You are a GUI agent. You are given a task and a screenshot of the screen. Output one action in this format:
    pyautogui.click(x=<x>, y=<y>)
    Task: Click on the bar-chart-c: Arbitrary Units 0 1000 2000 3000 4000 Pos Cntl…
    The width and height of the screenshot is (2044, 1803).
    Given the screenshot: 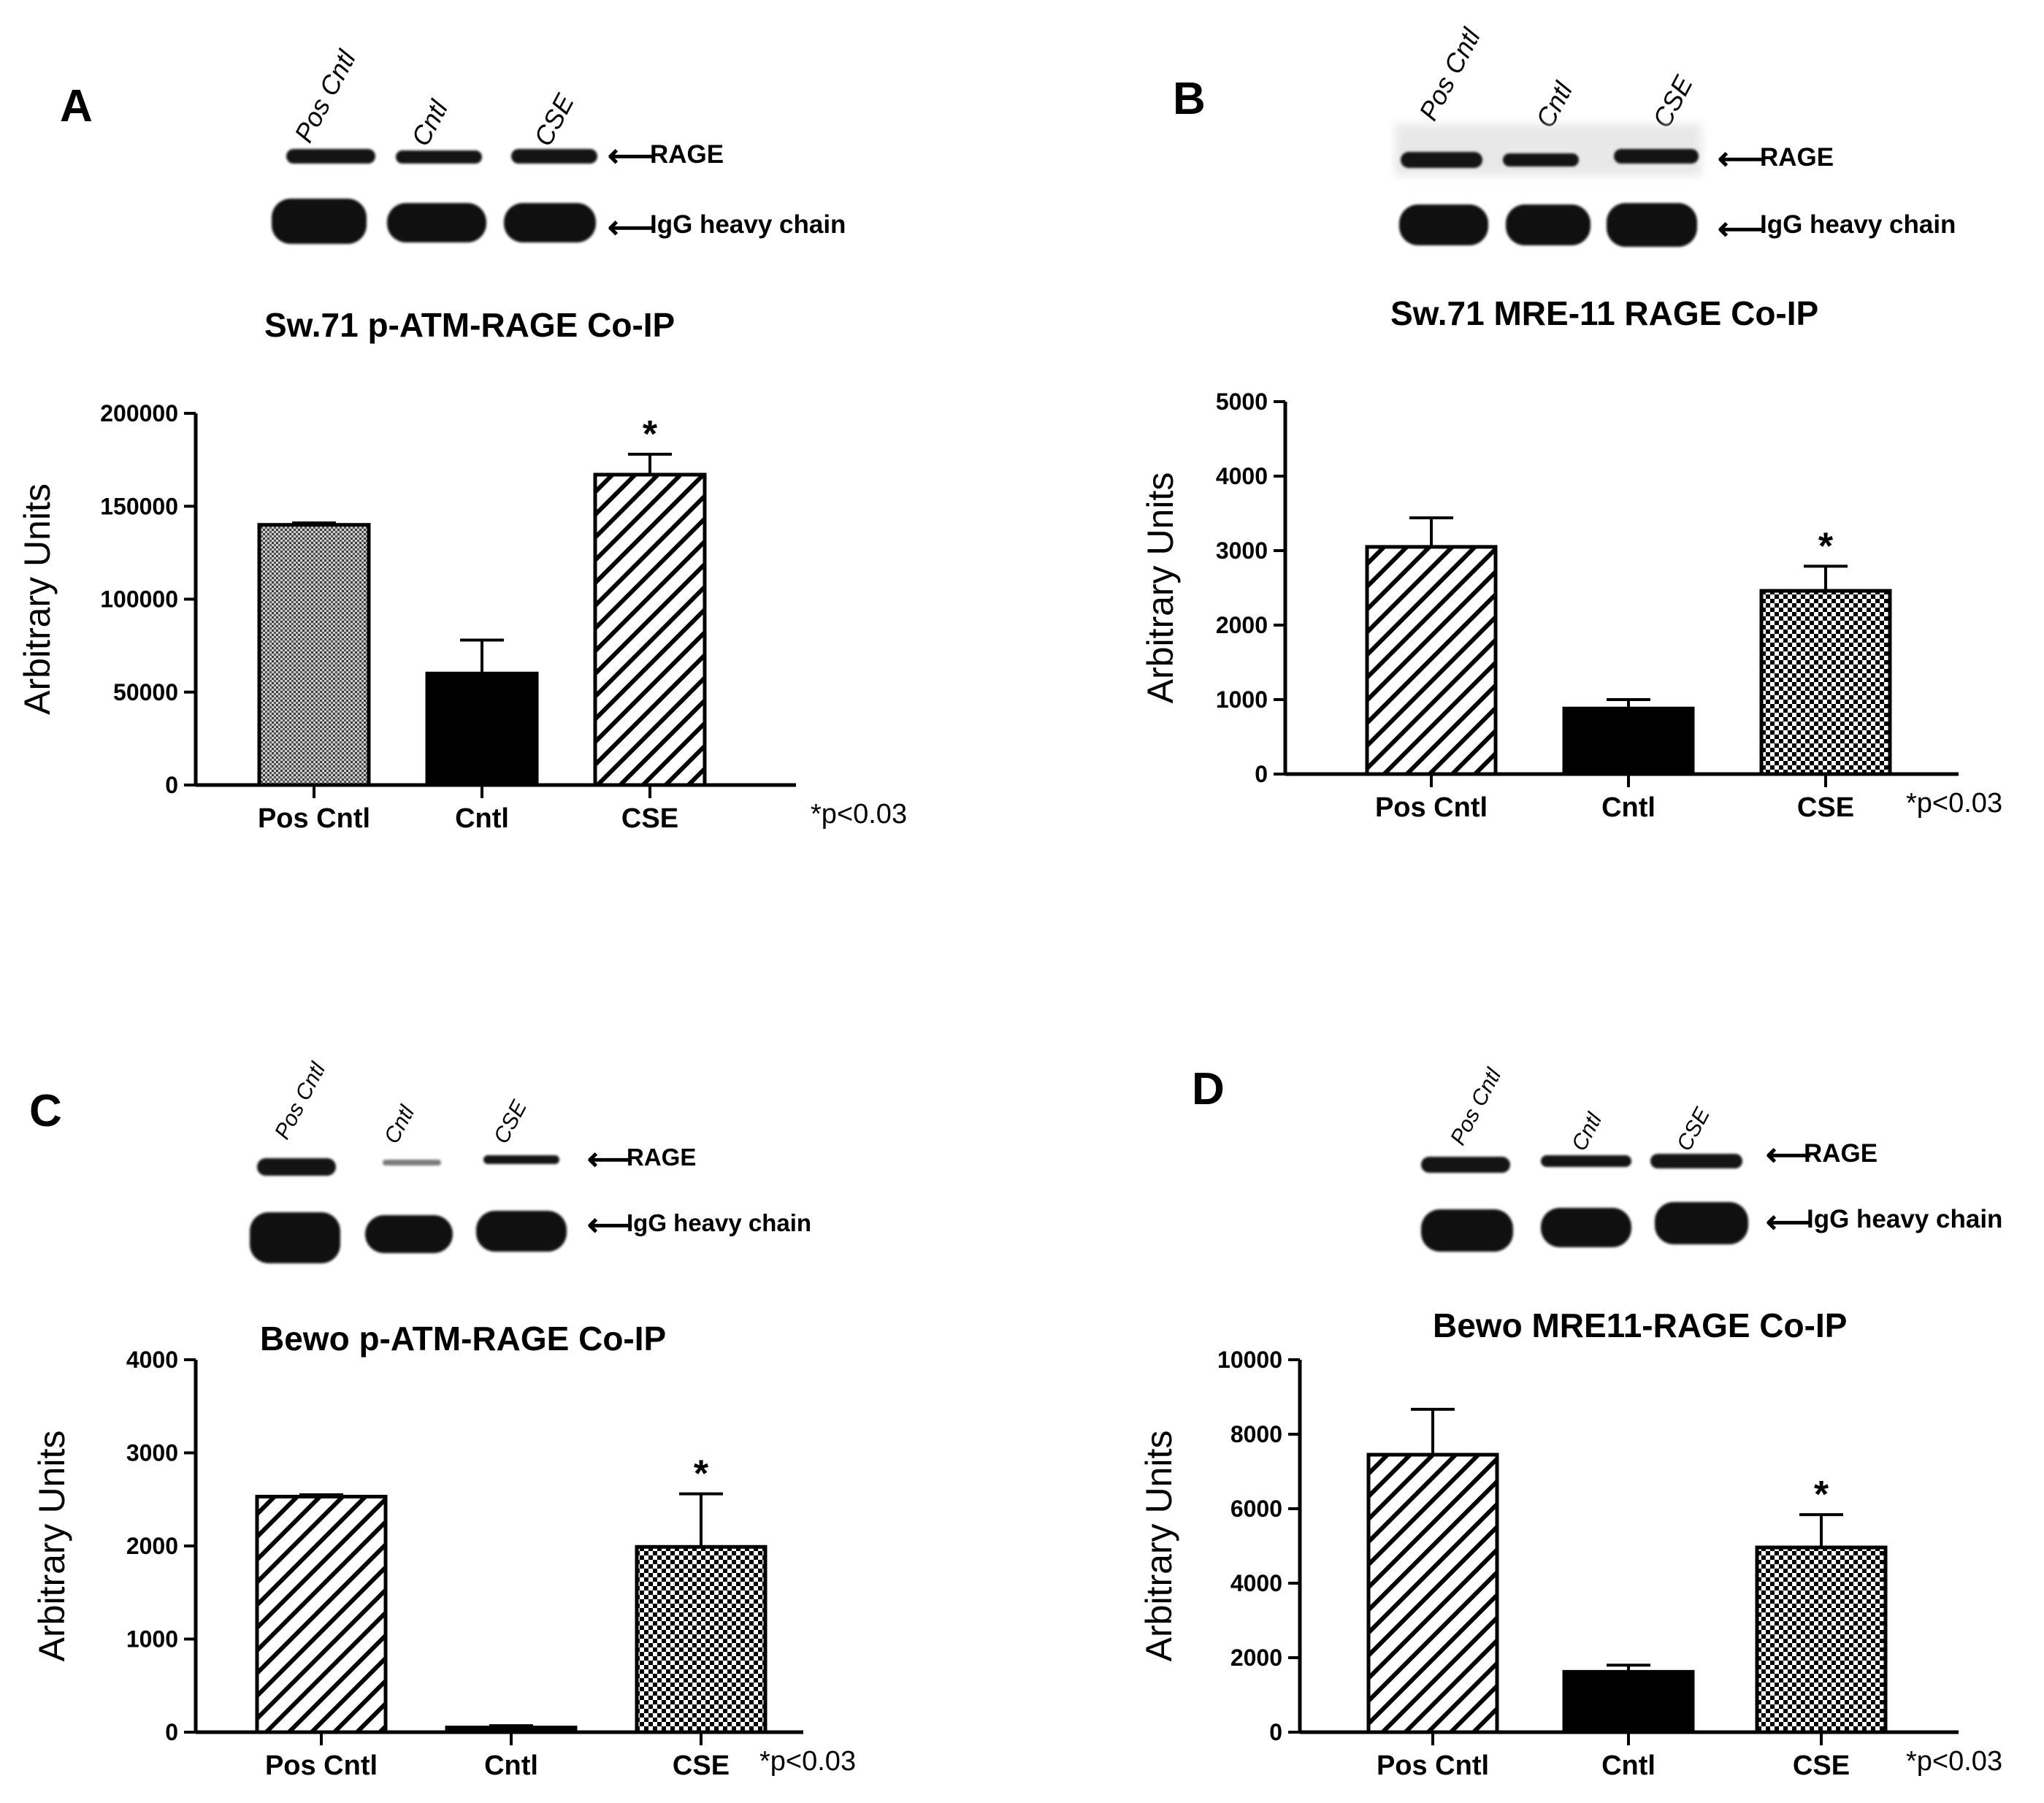 What is the action you would take?
    pyautogui.click(x=443, y=1564)
    